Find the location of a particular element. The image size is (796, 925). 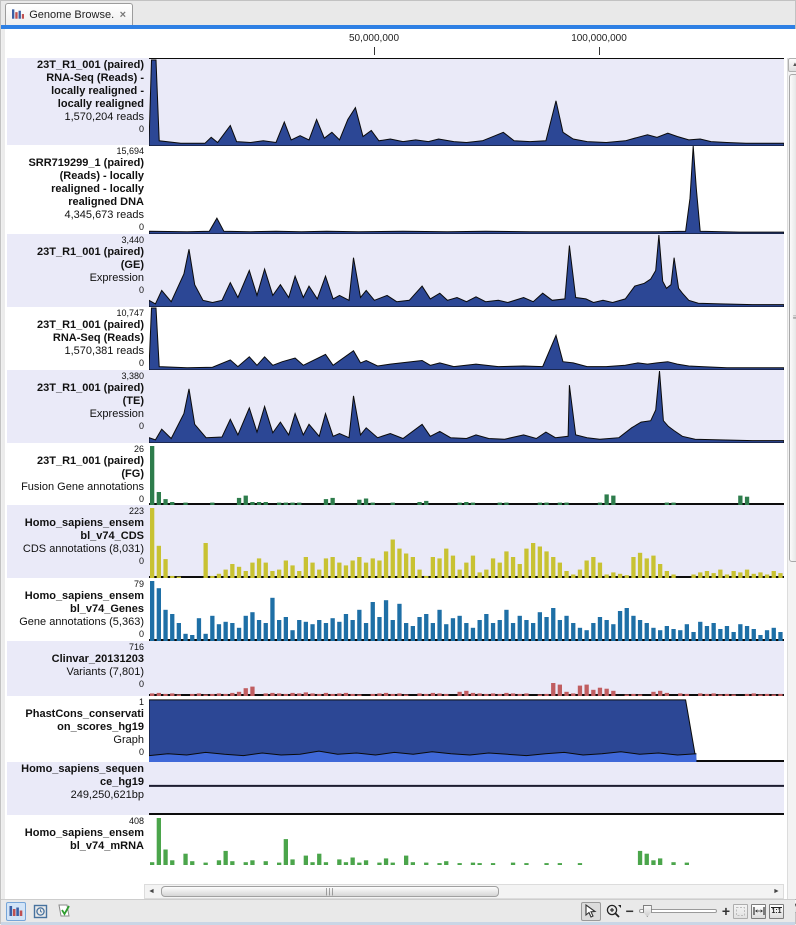

tab-genome-browser: Genome Browse... × is located at coordinates (69, 14).